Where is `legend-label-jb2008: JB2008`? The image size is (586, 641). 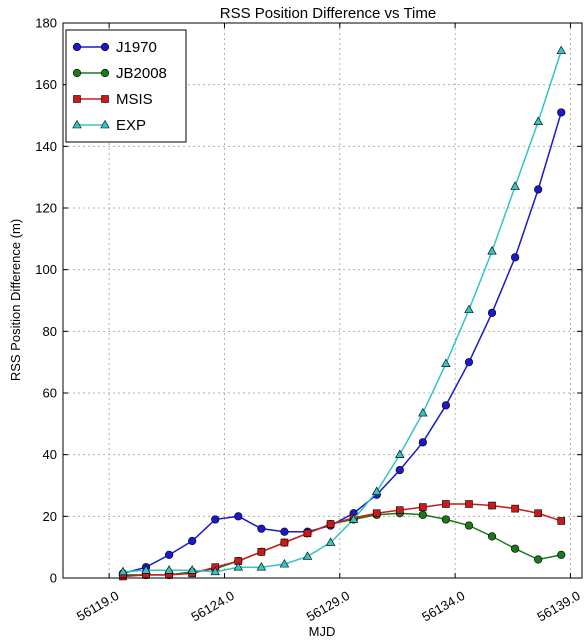 legend-label-jb2008: JB2008 is located at coordinates (141, 73).